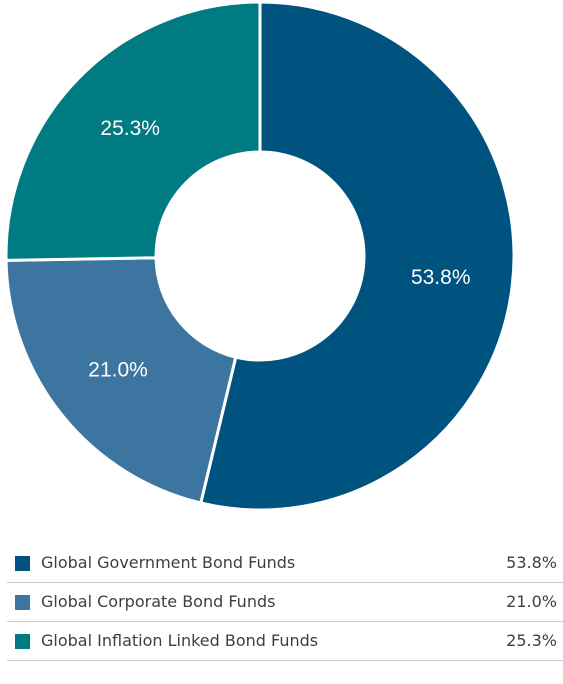 This screenshot has width=563, height=684. What do you see at coordinates (531, 640) in the screenshot?
I see `legend-value: 25.3%` at bounding box center [531, 640].